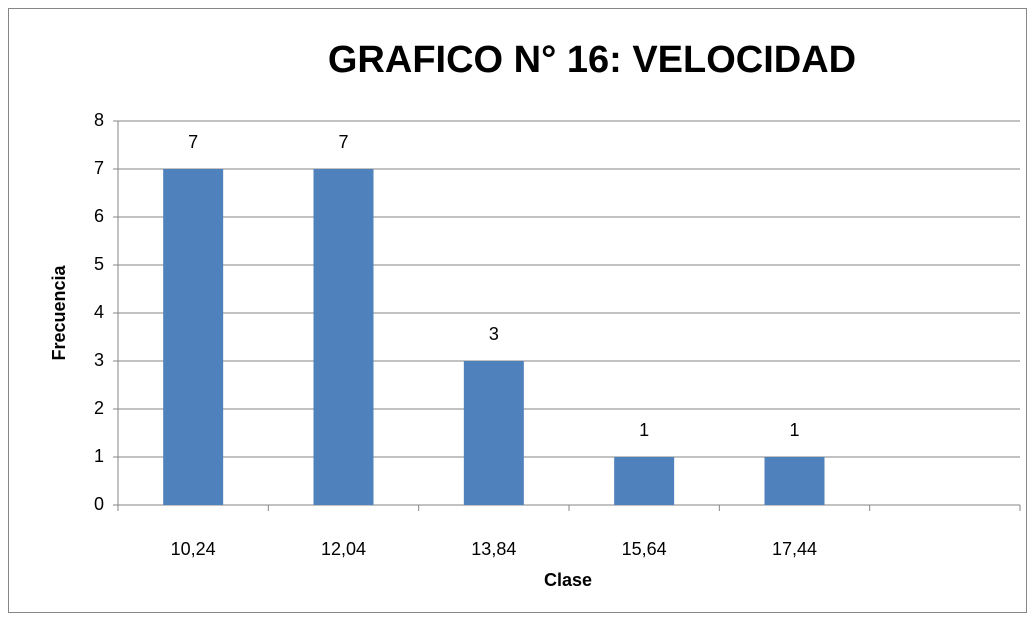 This screenshot has height=622, width=1036. I want to click on y-tick-label: 2, so click(99, 408).